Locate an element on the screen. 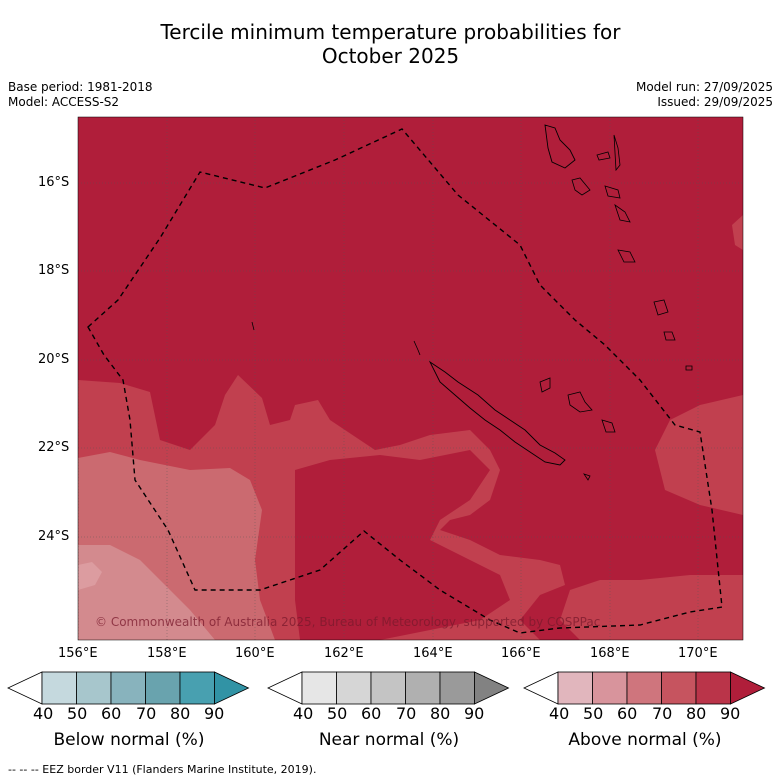 Image resolution: width=781 pixels, height=781 pixels. above-tick-60: 60 is located at coordinates (627, 713).